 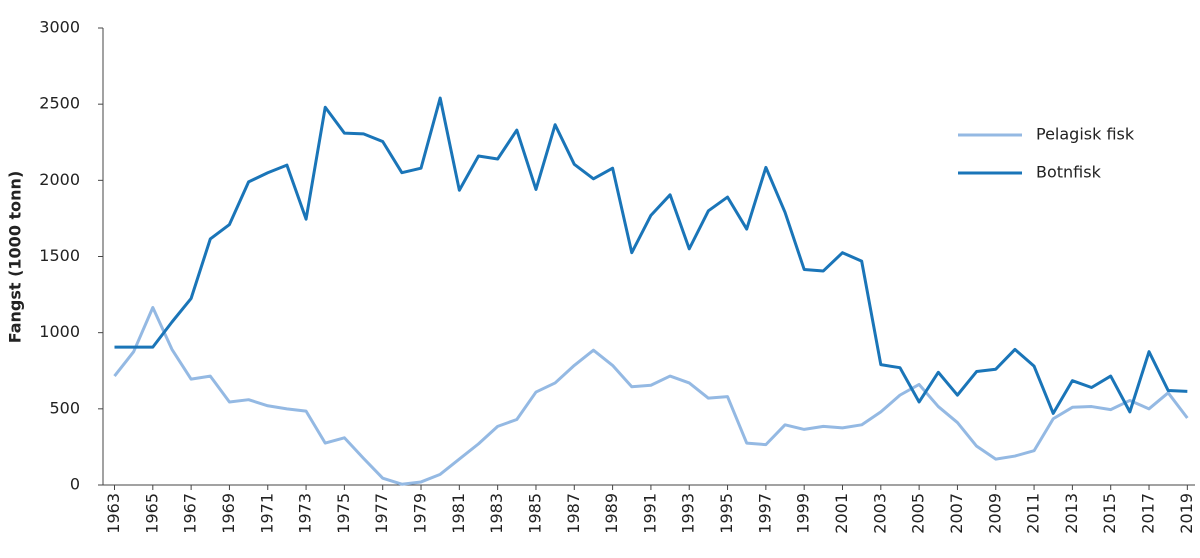 What do you see at coordinates (803, 513) in the screenshot?
I see `x-tick-label: 1999` at bounding box center [803, 513].